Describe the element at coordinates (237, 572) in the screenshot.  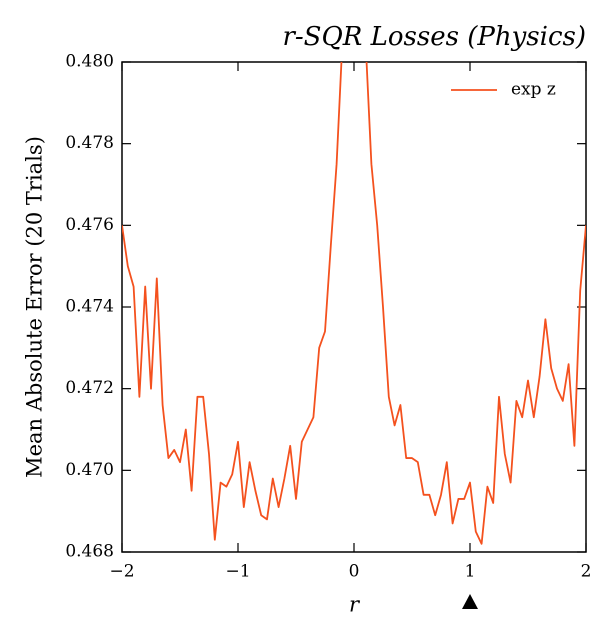
I see `x-tick-label: −1` at that location.